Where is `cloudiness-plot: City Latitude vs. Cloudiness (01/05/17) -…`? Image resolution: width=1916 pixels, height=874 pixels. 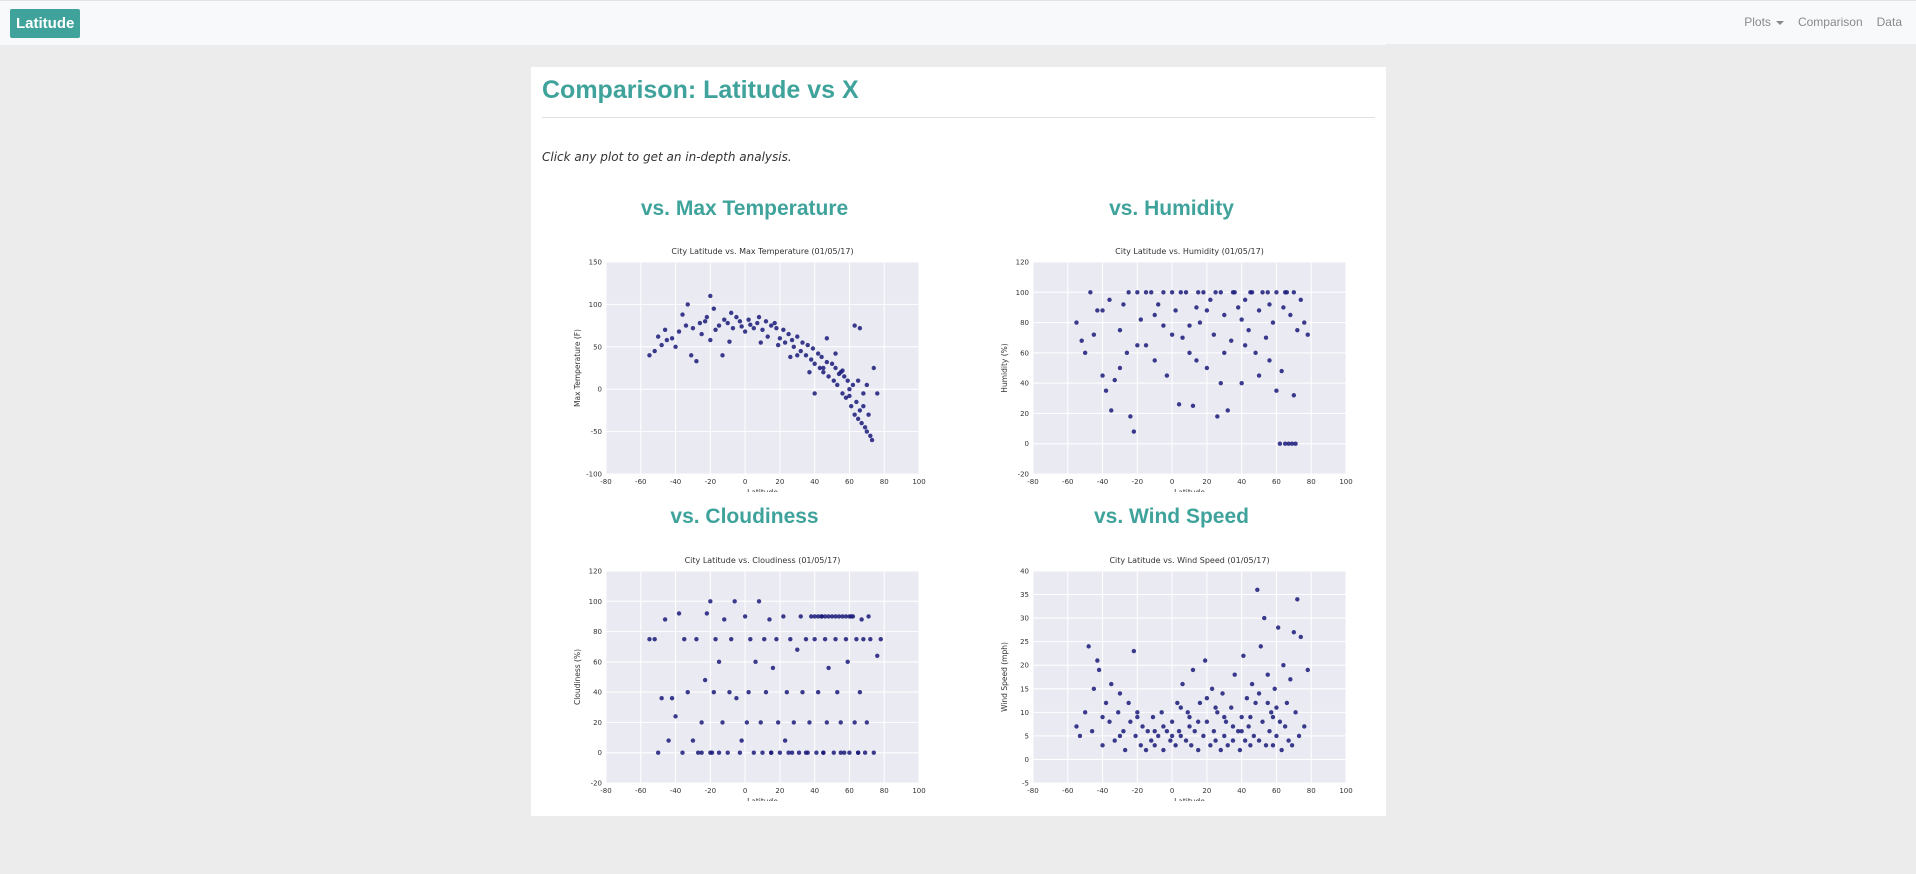
cloudiness-plot: City Latitude vs. Cloudiness (01/05/17) -… is located at coordinates (746, 676).